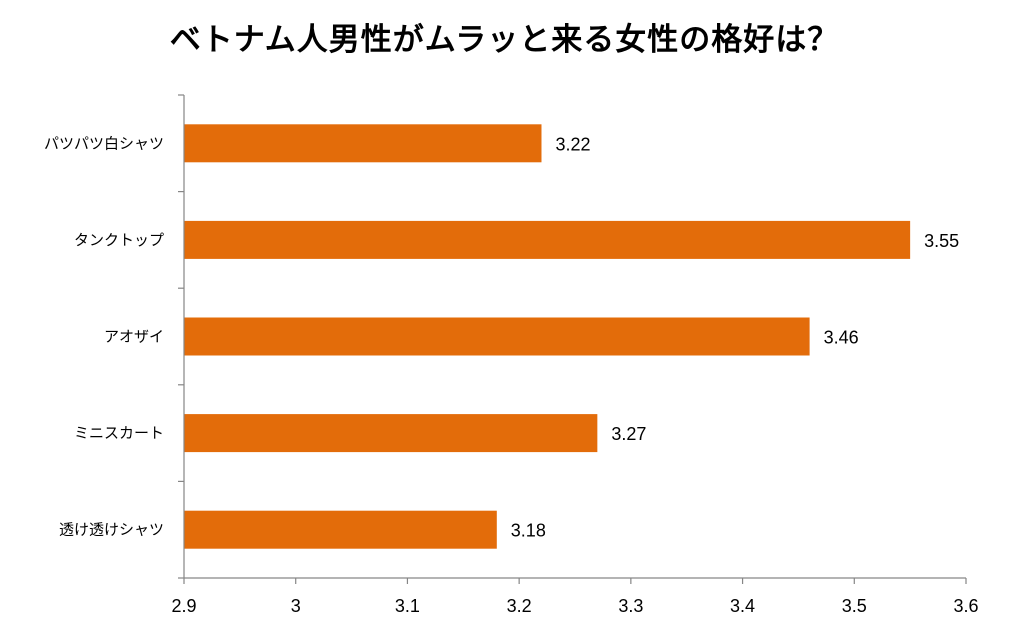 The height and width of the screenshot is (632, 1009). Describe the element at coordinates (296, 606) in the screenshot. I see `x-tick-label: 3` at that location.